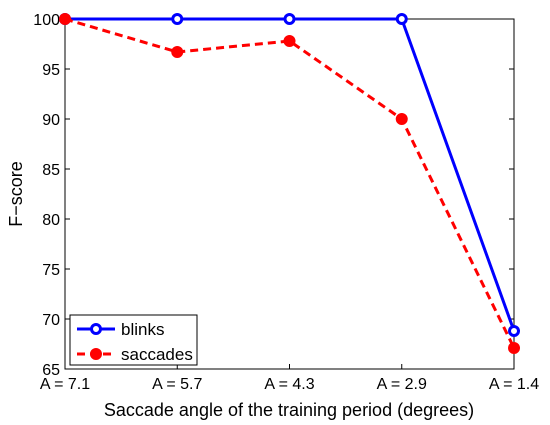 The height and width of the screenshot is (425, 550). Describe the element at coordinates (133, 340) in the screenshot. I see `legend: blinks saccades` at that location.